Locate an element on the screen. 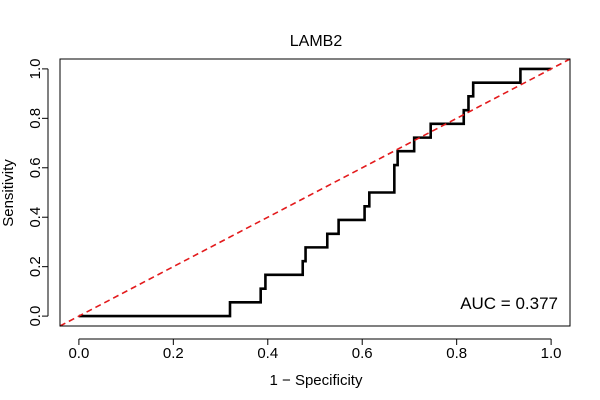  x-tick-label: 0.6 is located at coordinates (362, 353).